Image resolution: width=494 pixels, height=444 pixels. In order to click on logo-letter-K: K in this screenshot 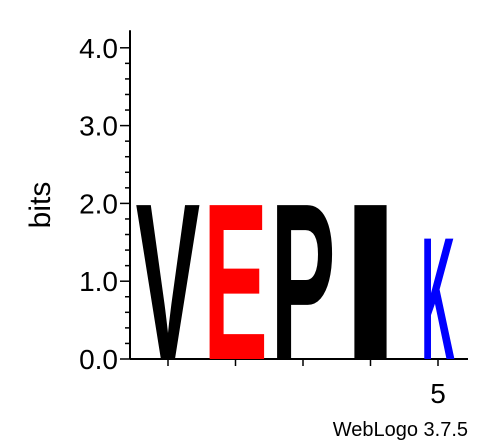, I will do `click(438, 299)`.